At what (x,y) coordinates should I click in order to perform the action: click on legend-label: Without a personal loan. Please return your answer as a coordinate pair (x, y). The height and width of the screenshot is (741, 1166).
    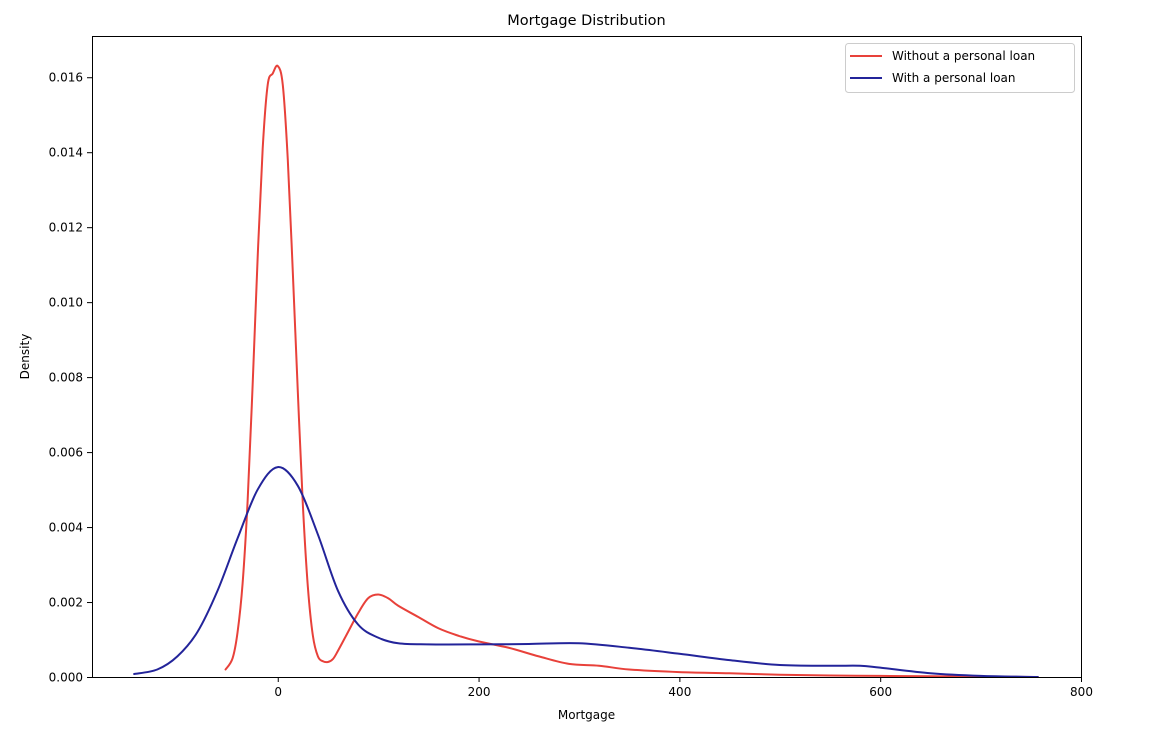
    Looking at the image, I should click on (963, 56).